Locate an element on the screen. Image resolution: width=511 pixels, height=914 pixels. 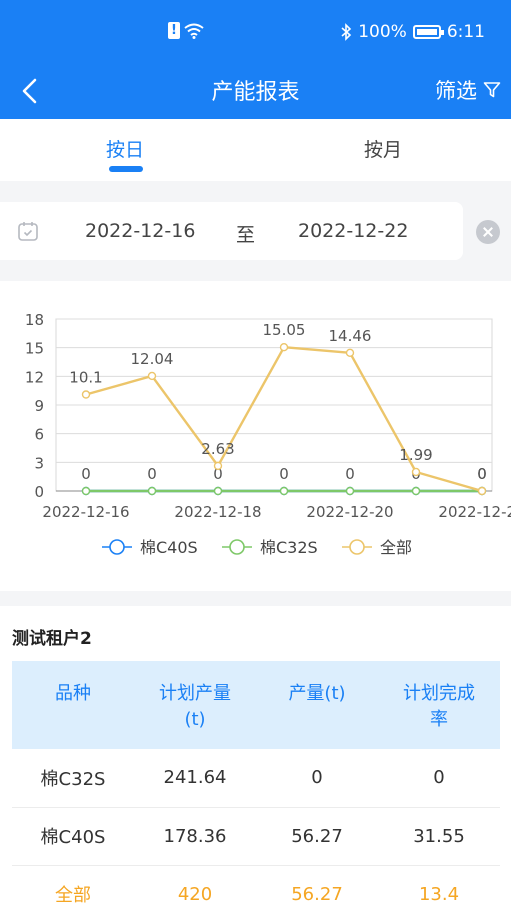
data-label: 12.04 is located at coordinates (152, 359).